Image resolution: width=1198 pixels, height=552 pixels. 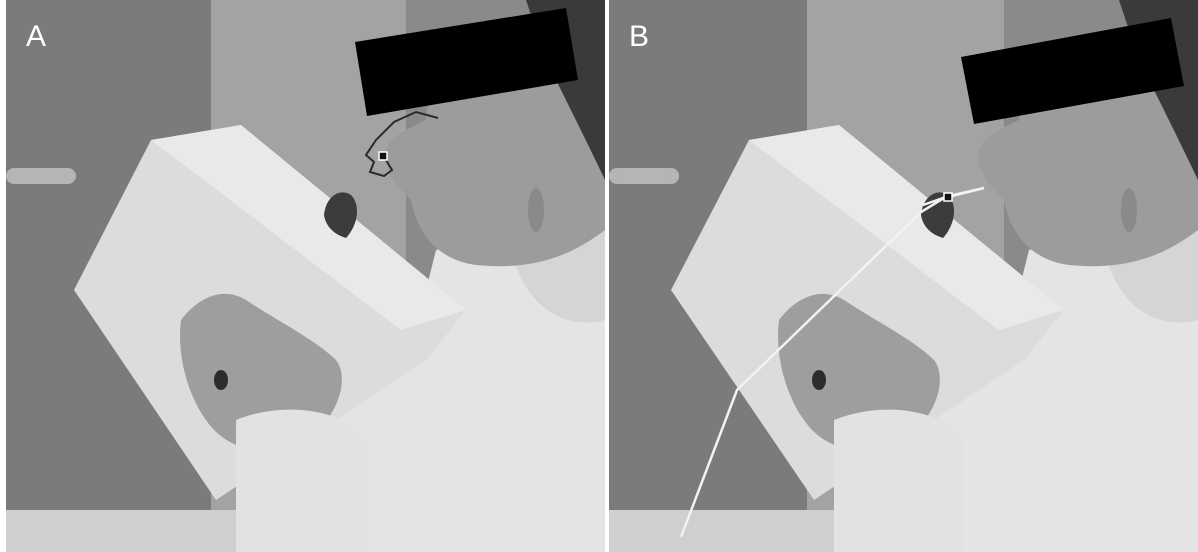 What do you see at coordinates (341, 215) in the screenshot?
I see `device` at bounding box center [341, 215].